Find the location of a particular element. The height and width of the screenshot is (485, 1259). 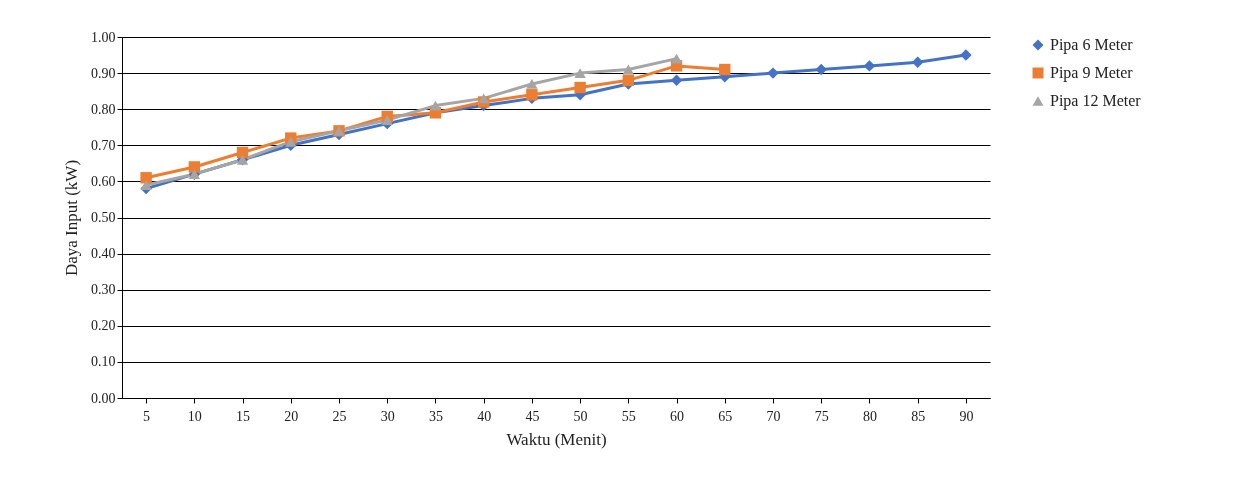

y-tick-label: 0.10 is located at coordinates (103, 362).